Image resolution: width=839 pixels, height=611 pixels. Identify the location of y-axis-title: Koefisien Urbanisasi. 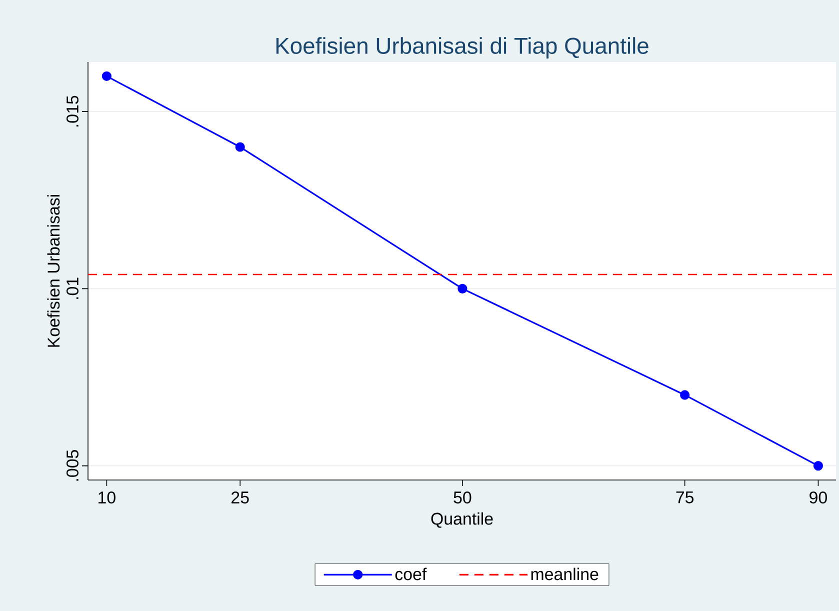
(53, 270).